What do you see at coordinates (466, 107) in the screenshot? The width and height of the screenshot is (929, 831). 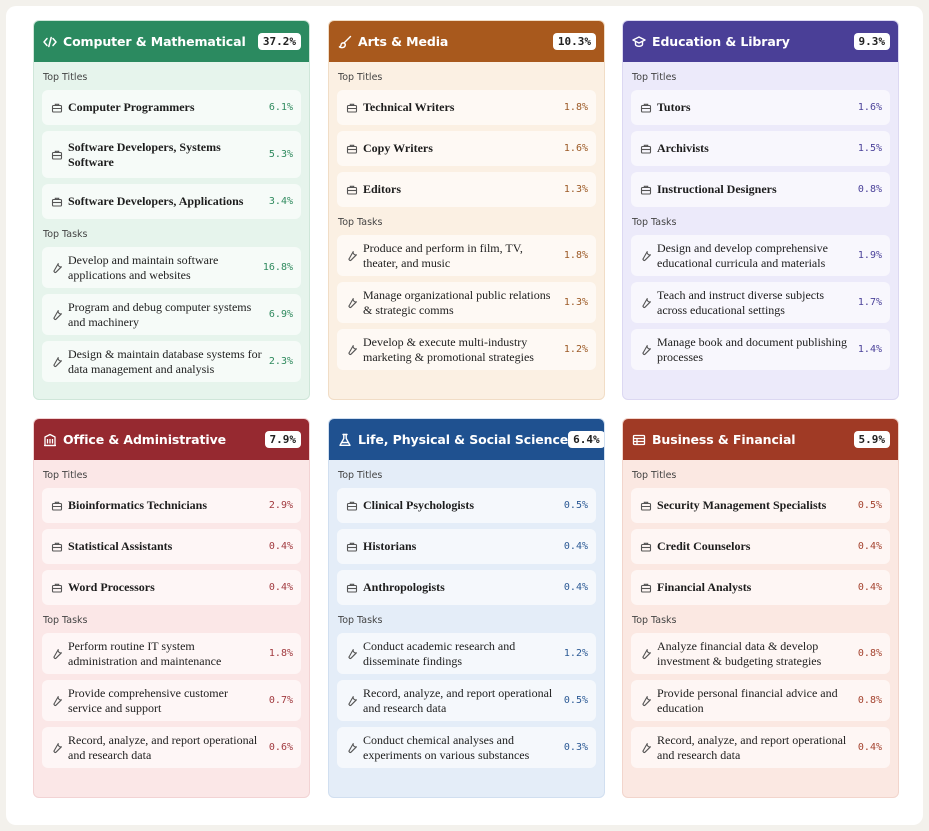 I see `title-item: Technical Writers 1.8%` at bounding box center [466, 107].